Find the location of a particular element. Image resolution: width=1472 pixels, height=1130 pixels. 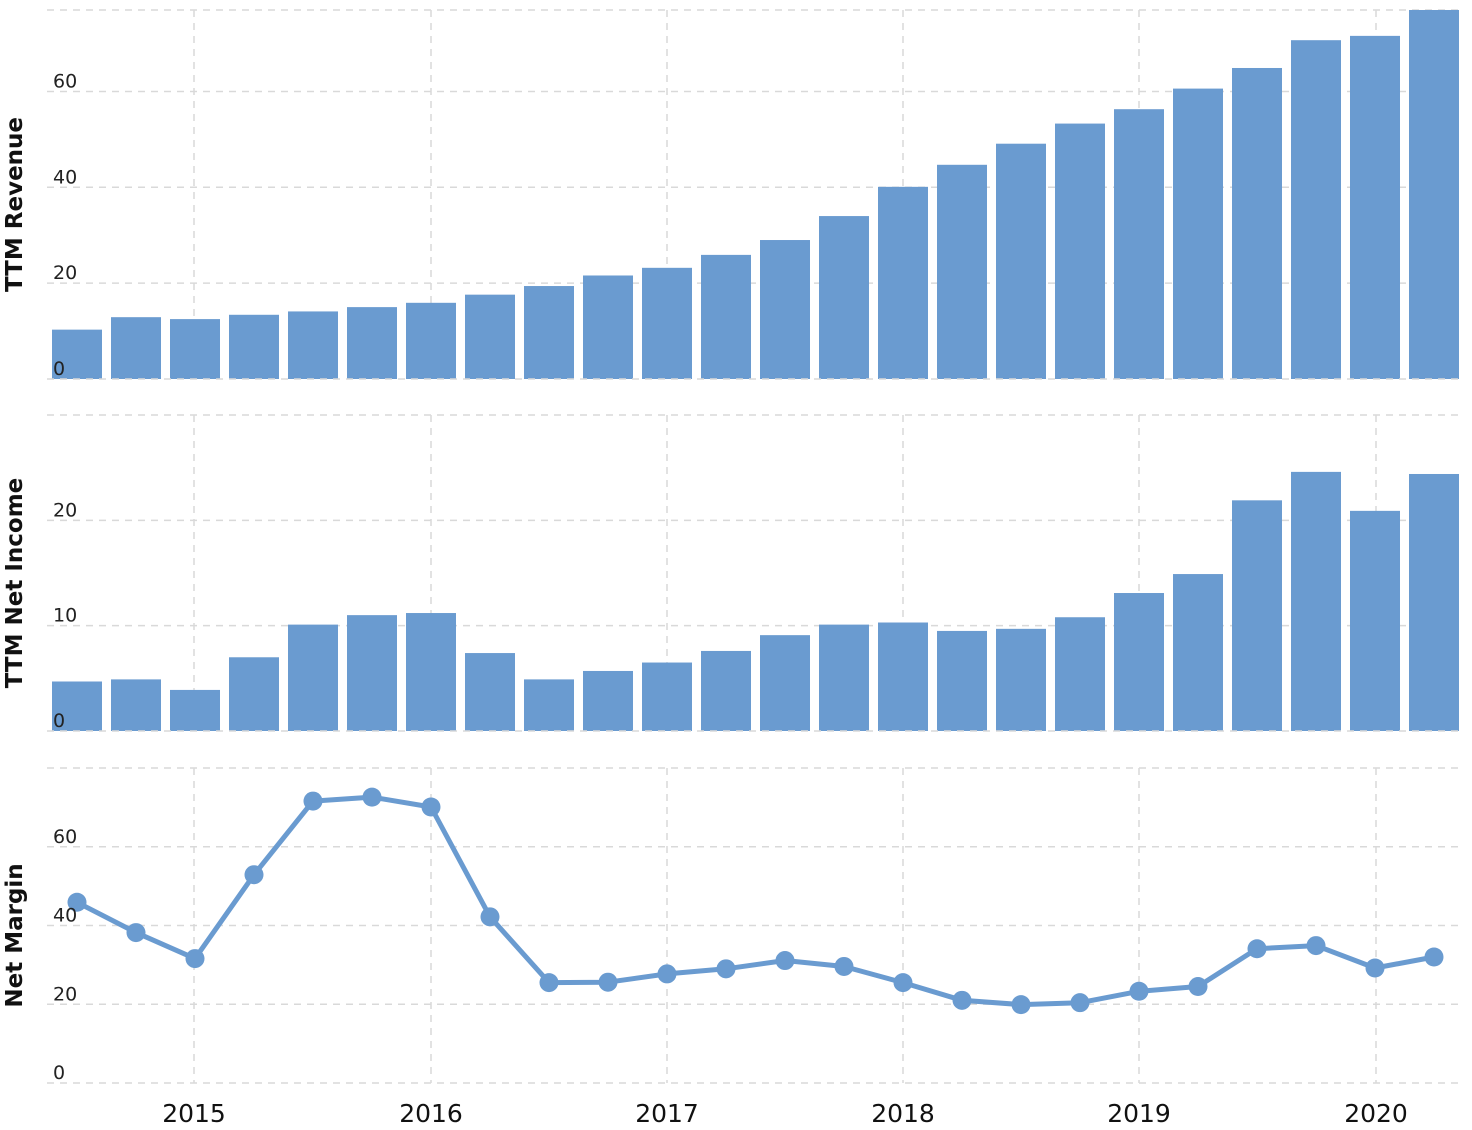

x-tick-label: 2017 is located at coordinates (667, 1113).